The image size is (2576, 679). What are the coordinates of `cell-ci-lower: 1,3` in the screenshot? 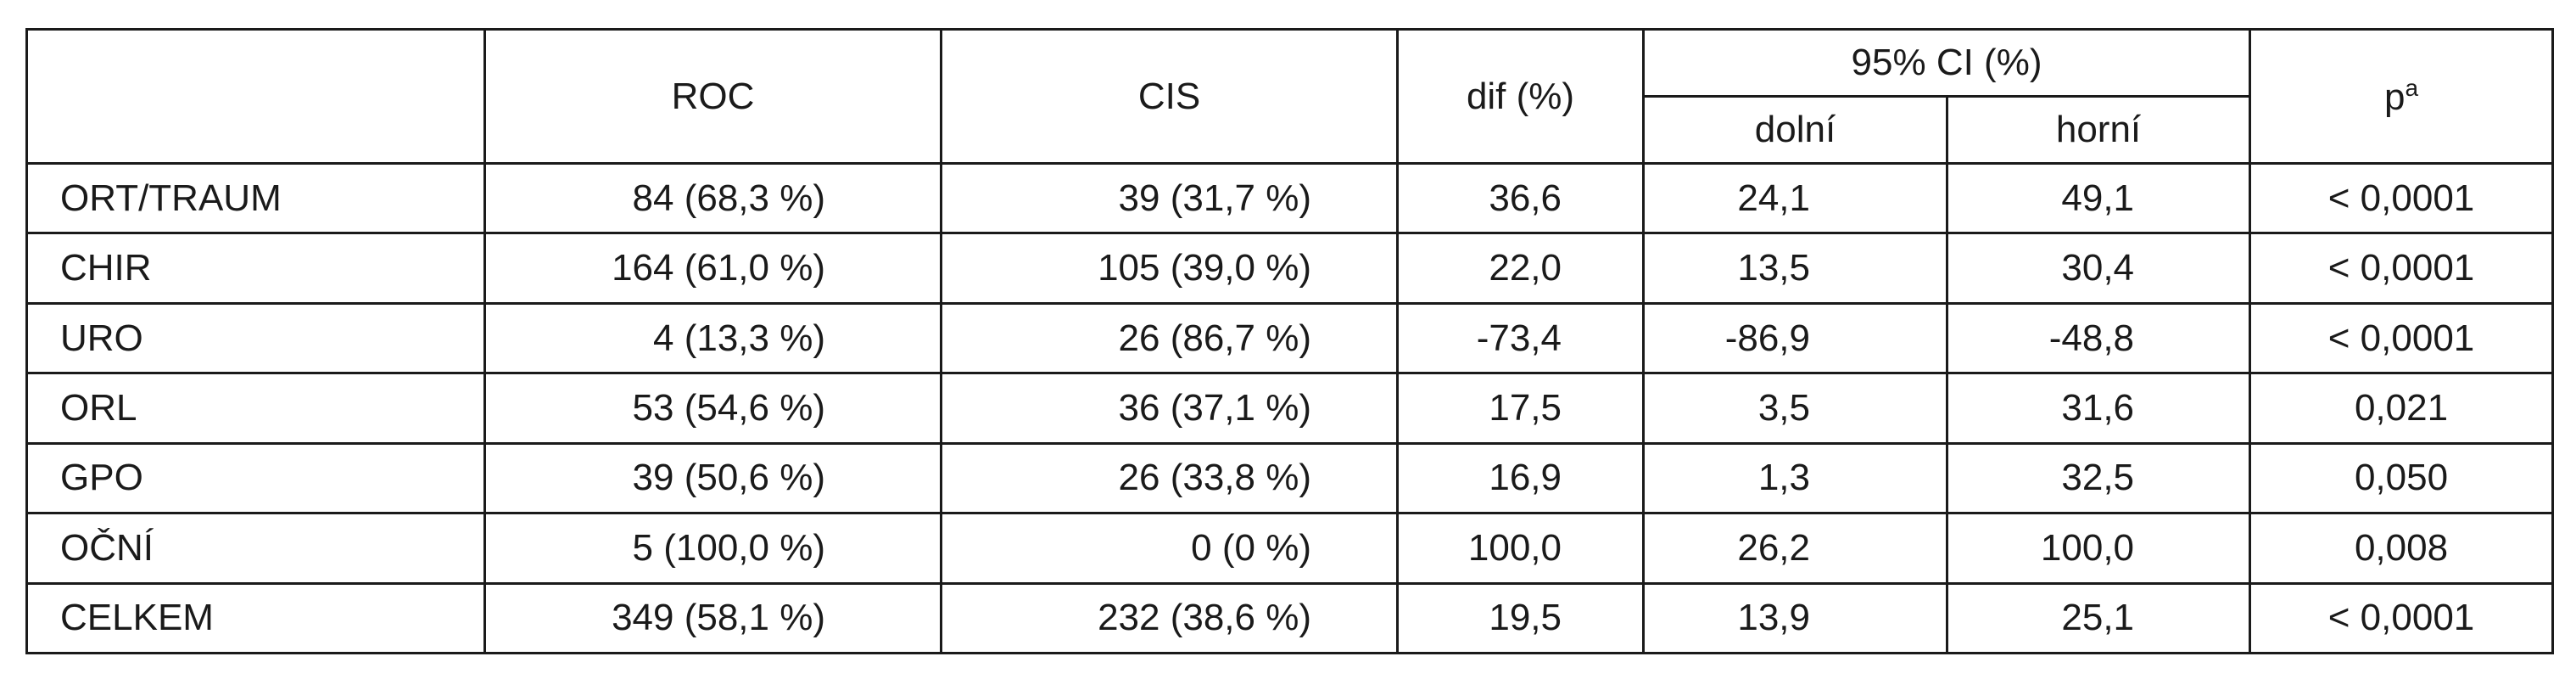 It's located at (1795, 478).